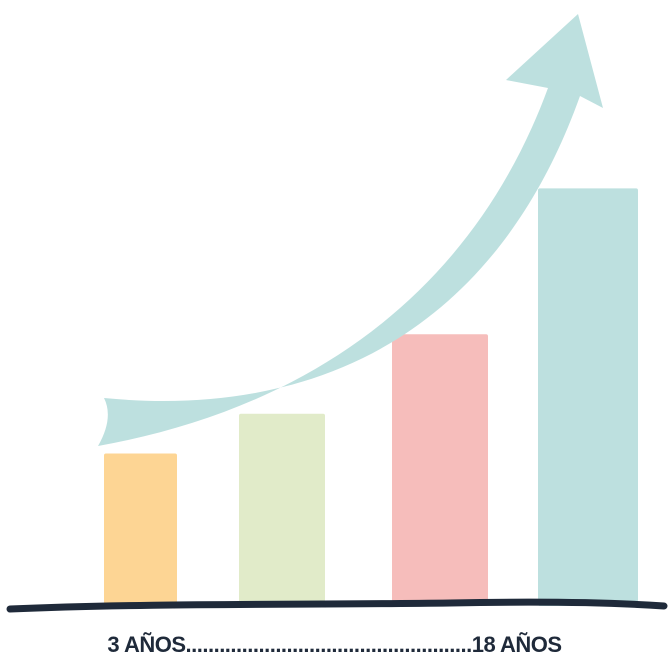 The height and width of the screenshot is (662, 669). What do you see at coordinates (516, 644) in the screenshot?
I see `axis-end-label: 18 AÑOS` at bounding box center [516, 644].